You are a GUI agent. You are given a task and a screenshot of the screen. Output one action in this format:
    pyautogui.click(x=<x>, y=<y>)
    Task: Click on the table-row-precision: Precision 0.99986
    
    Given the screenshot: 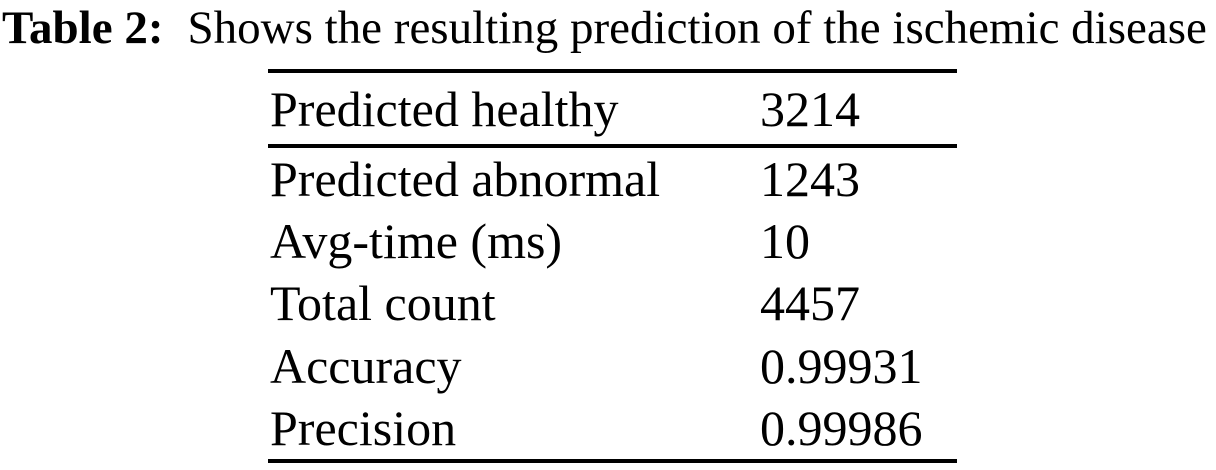 What is the action you would take?
    pyautogui.click(x=612, y=428)
    